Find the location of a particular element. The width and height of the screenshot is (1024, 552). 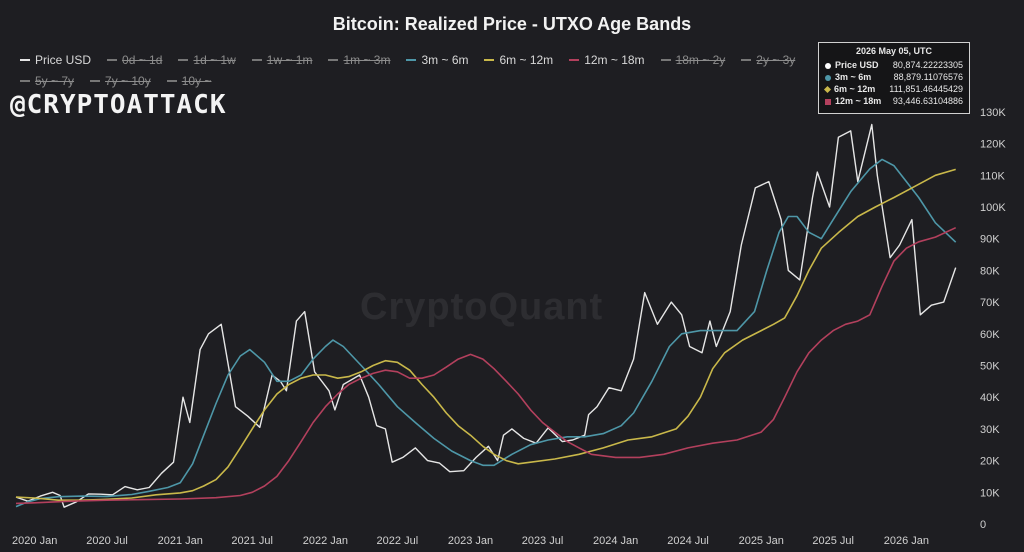

x-tick-label: 2025 Jan is located at coordinates (761, 541).